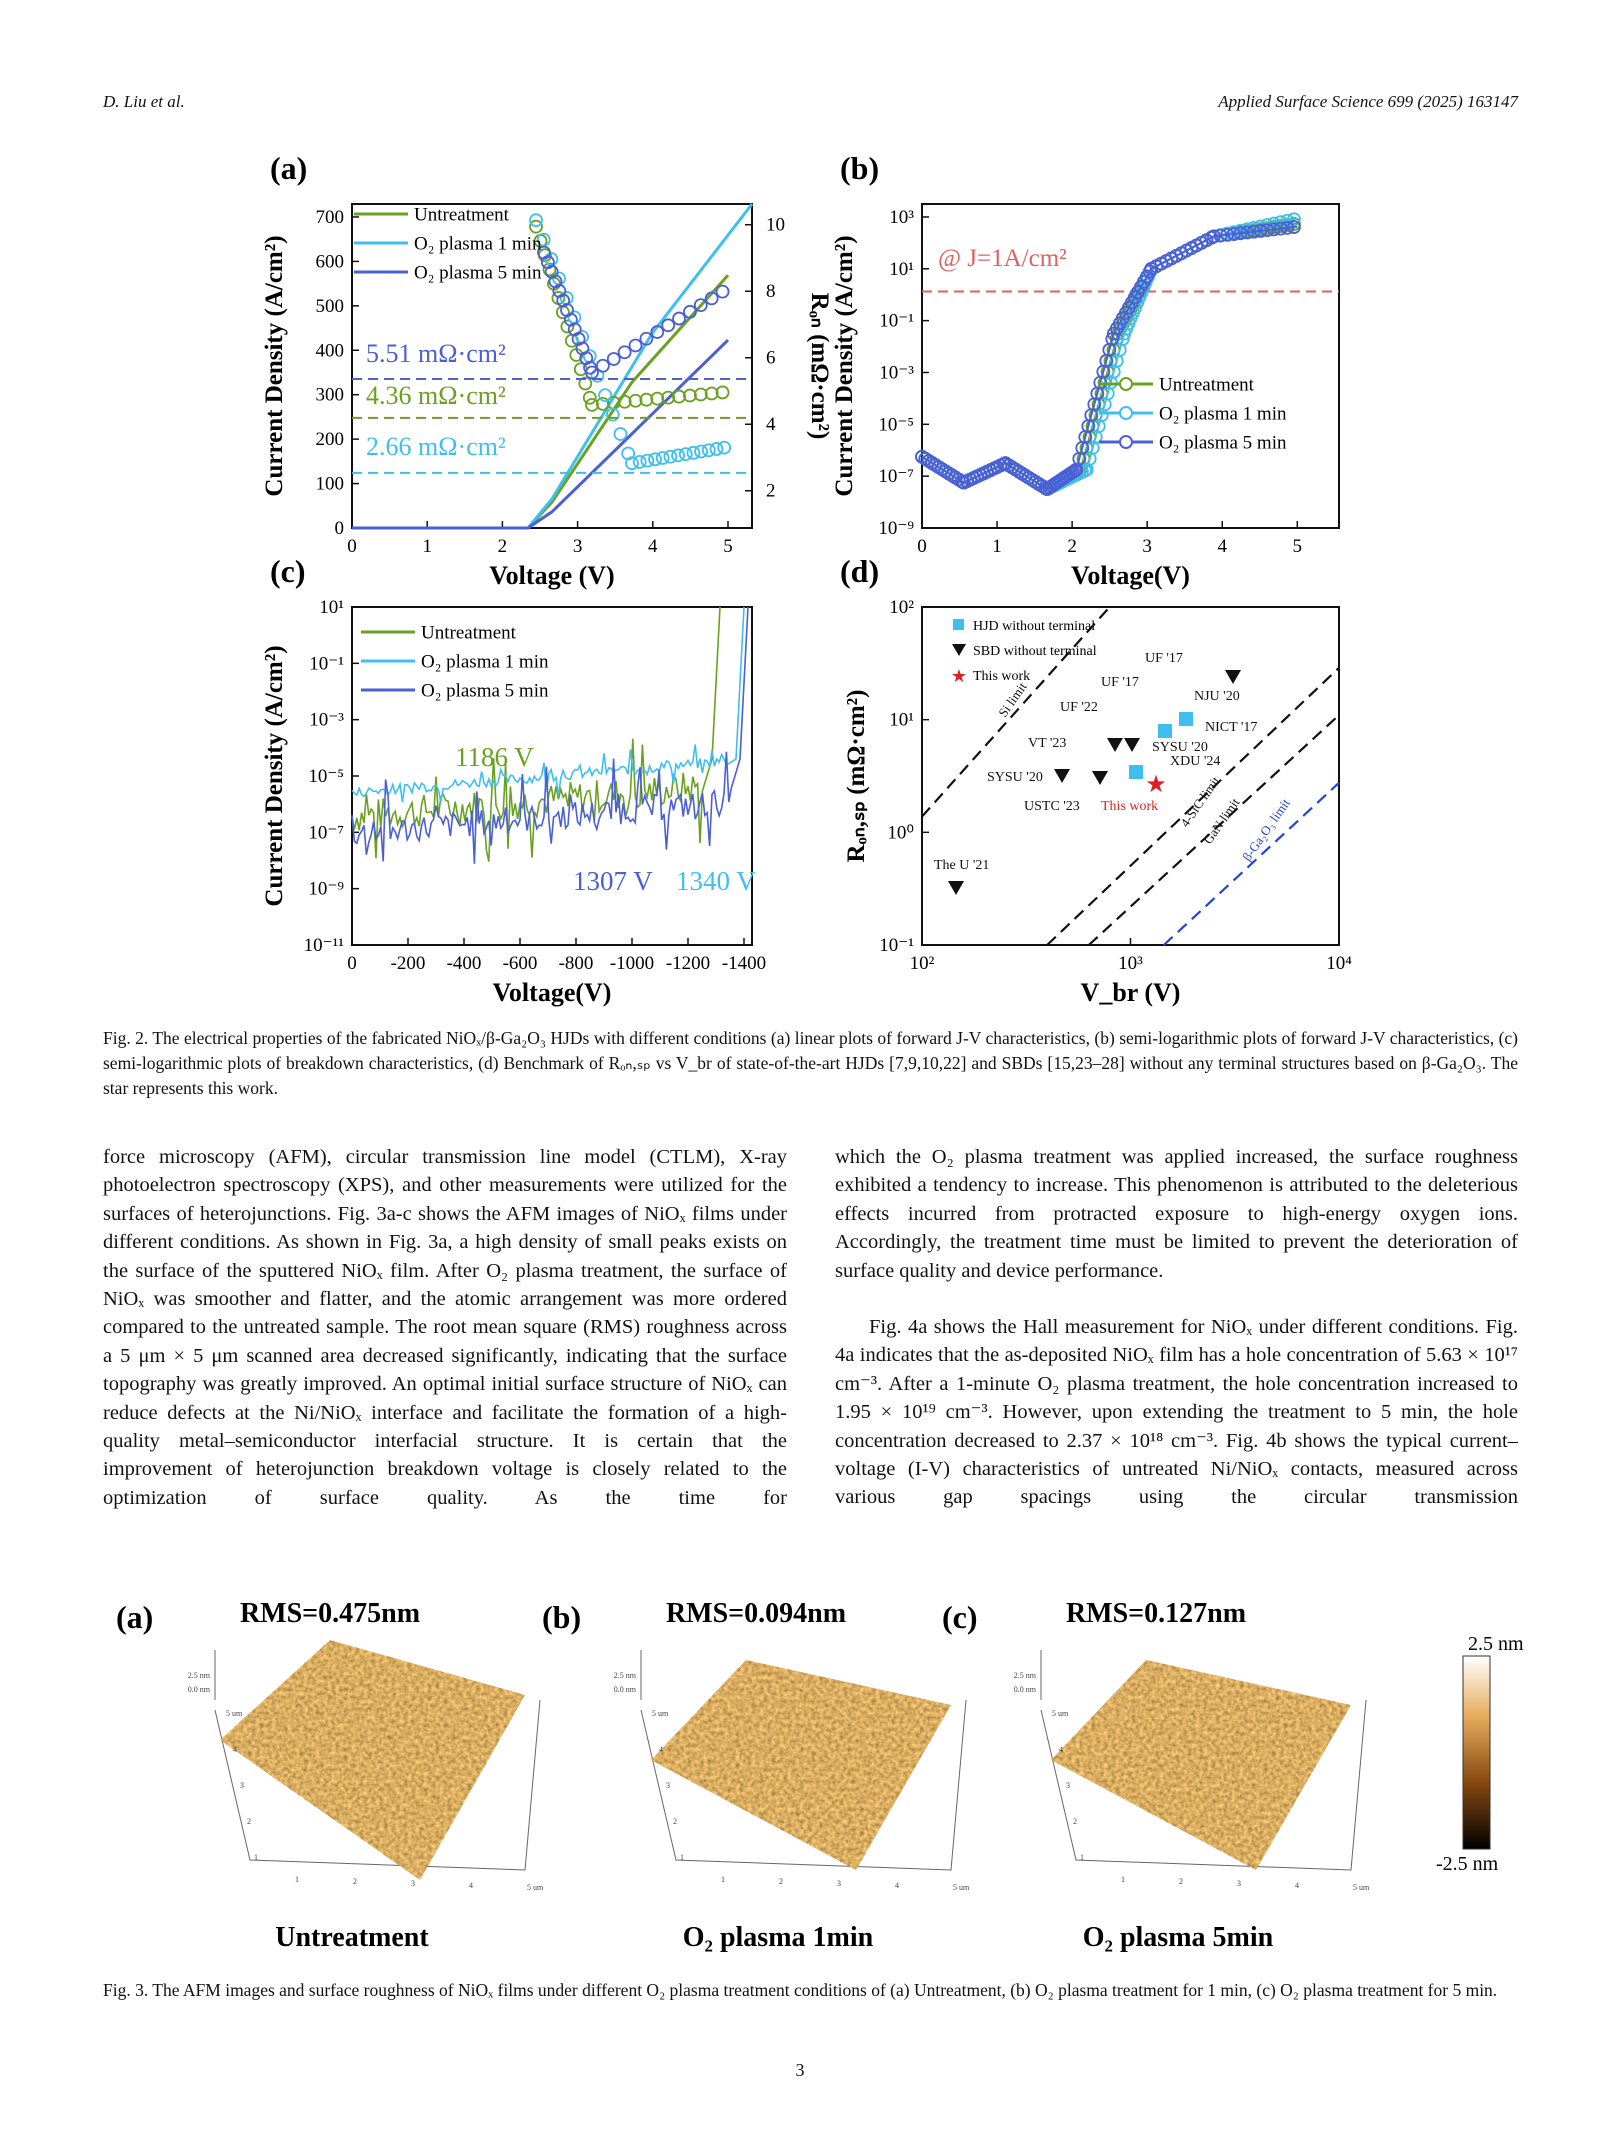 The image size is (1600, 2133). I want to click on y-tick-label: 100, so click(330, 484).